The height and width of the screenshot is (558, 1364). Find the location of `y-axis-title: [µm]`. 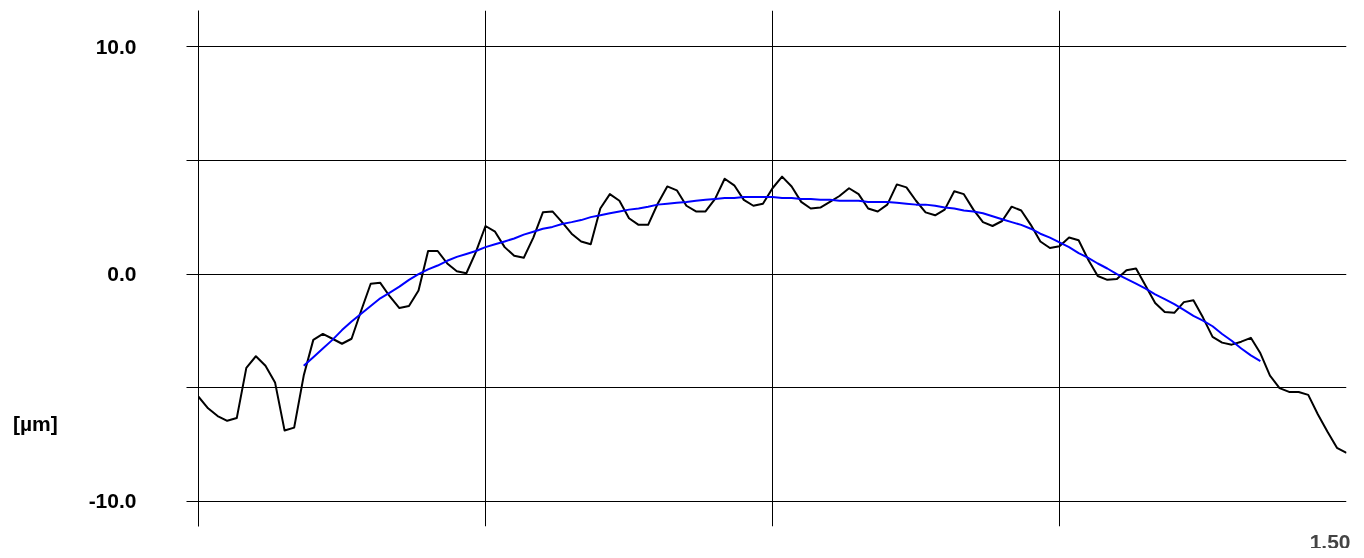

y-axis-title: [µm] is located at coordinates (35, 424).